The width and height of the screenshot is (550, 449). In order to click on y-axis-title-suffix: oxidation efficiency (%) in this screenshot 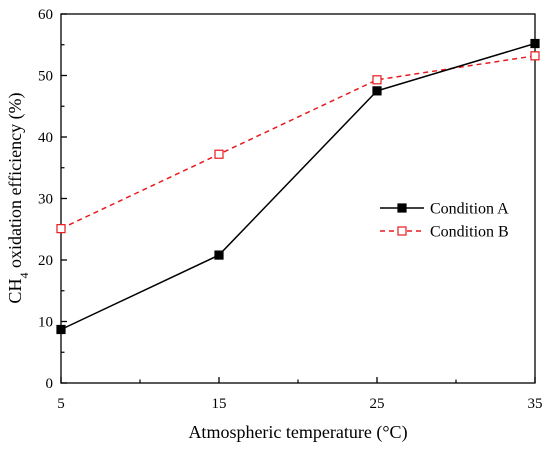, I will do `click(15, 182)`.